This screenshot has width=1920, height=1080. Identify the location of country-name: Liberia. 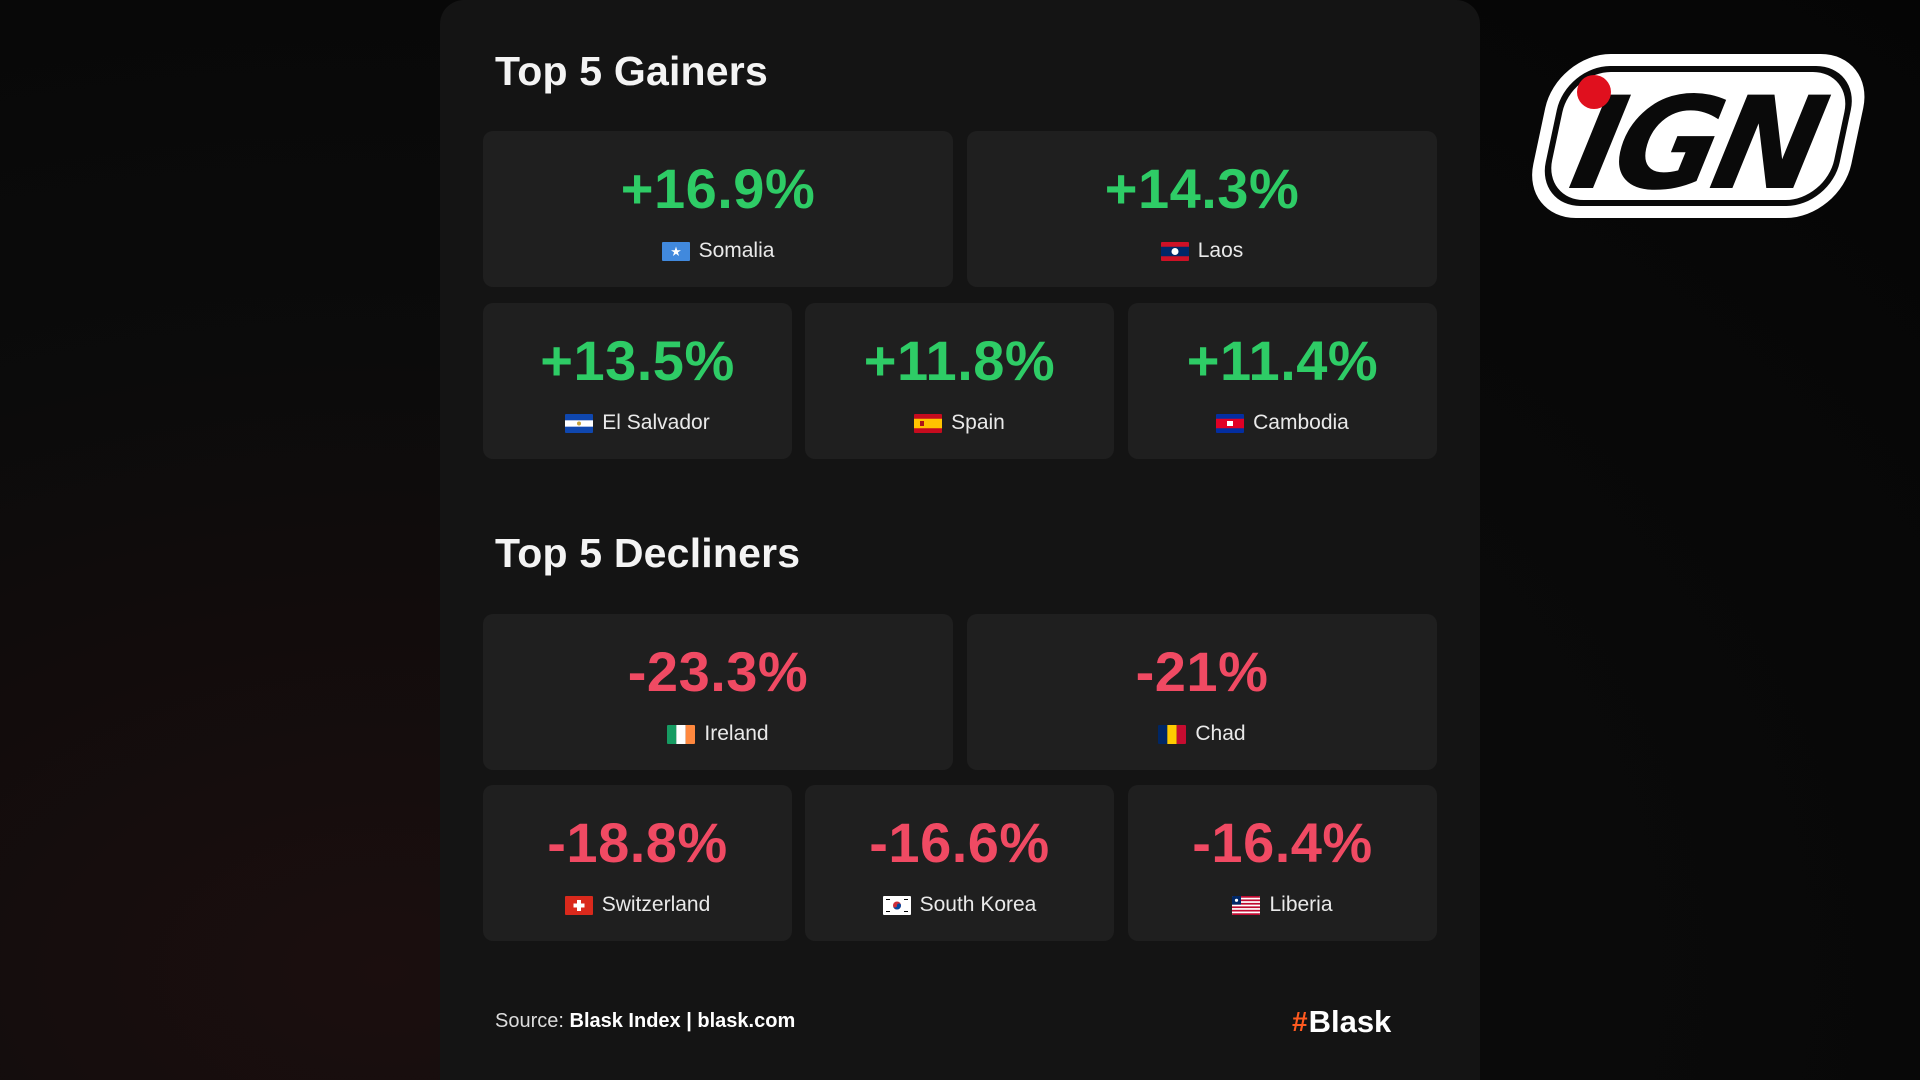
(1301, 904).